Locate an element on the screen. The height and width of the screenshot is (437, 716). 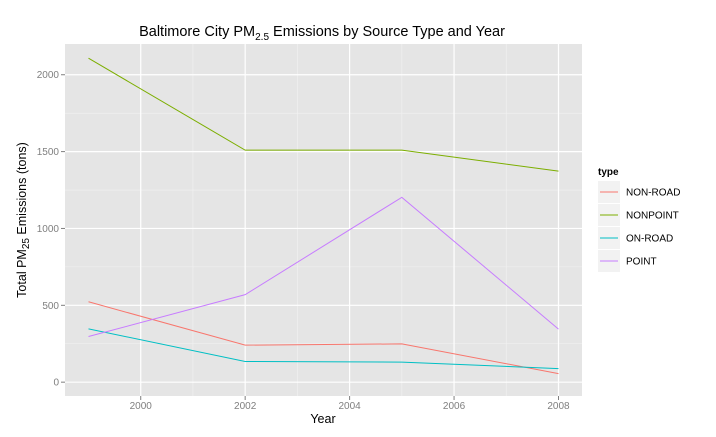
y-axis-label-subscript: 25 is located at coordinates (26, 244).